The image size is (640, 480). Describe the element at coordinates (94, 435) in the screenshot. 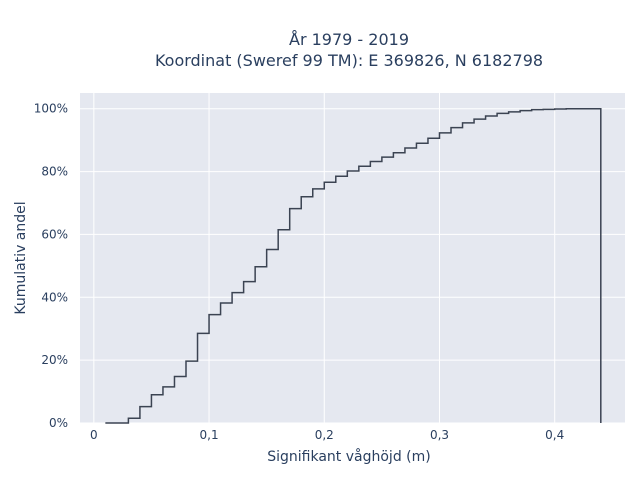

I see `x-tick-label: 0` at that location.